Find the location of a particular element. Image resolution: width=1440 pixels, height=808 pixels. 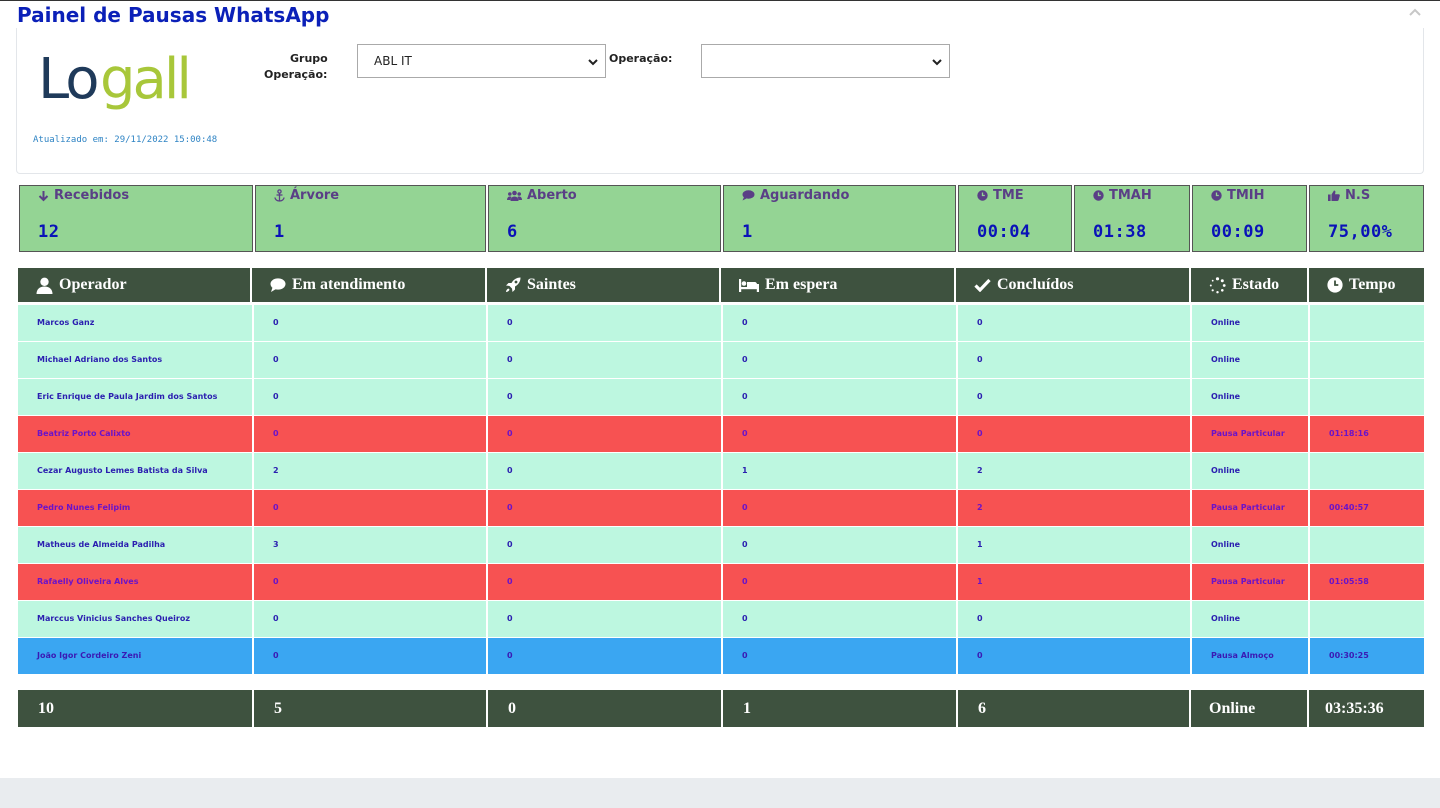

cell-operador: Eric Enrique de Paula Jardim dos Santos is located at coordinates (135, 397).